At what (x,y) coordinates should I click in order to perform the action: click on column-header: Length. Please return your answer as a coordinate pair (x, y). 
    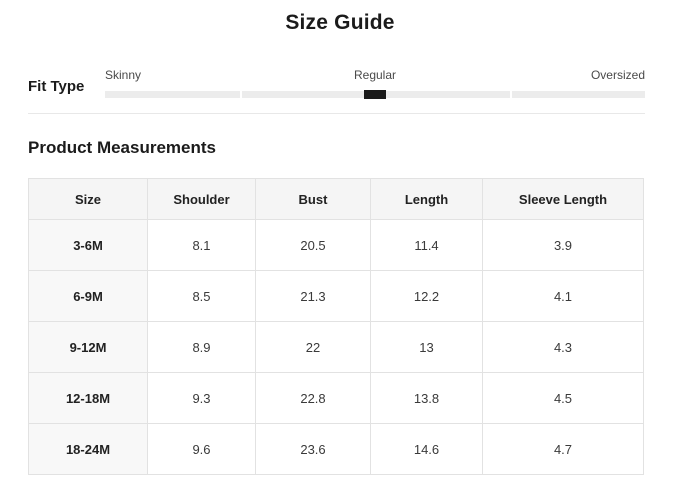
    Looking at the image, I should click on (426, 199).